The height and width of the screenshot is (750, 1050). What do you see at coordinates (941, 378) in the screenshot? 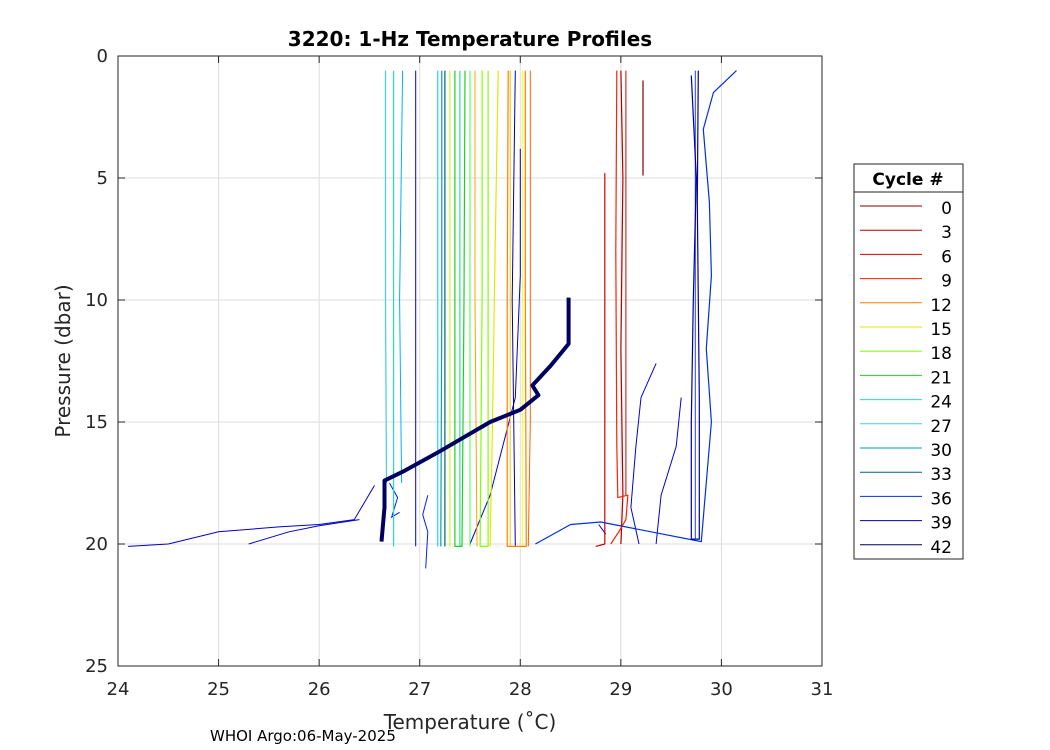
I see `legend-label-cycle-21: 21` at bounding box center [941, 378].